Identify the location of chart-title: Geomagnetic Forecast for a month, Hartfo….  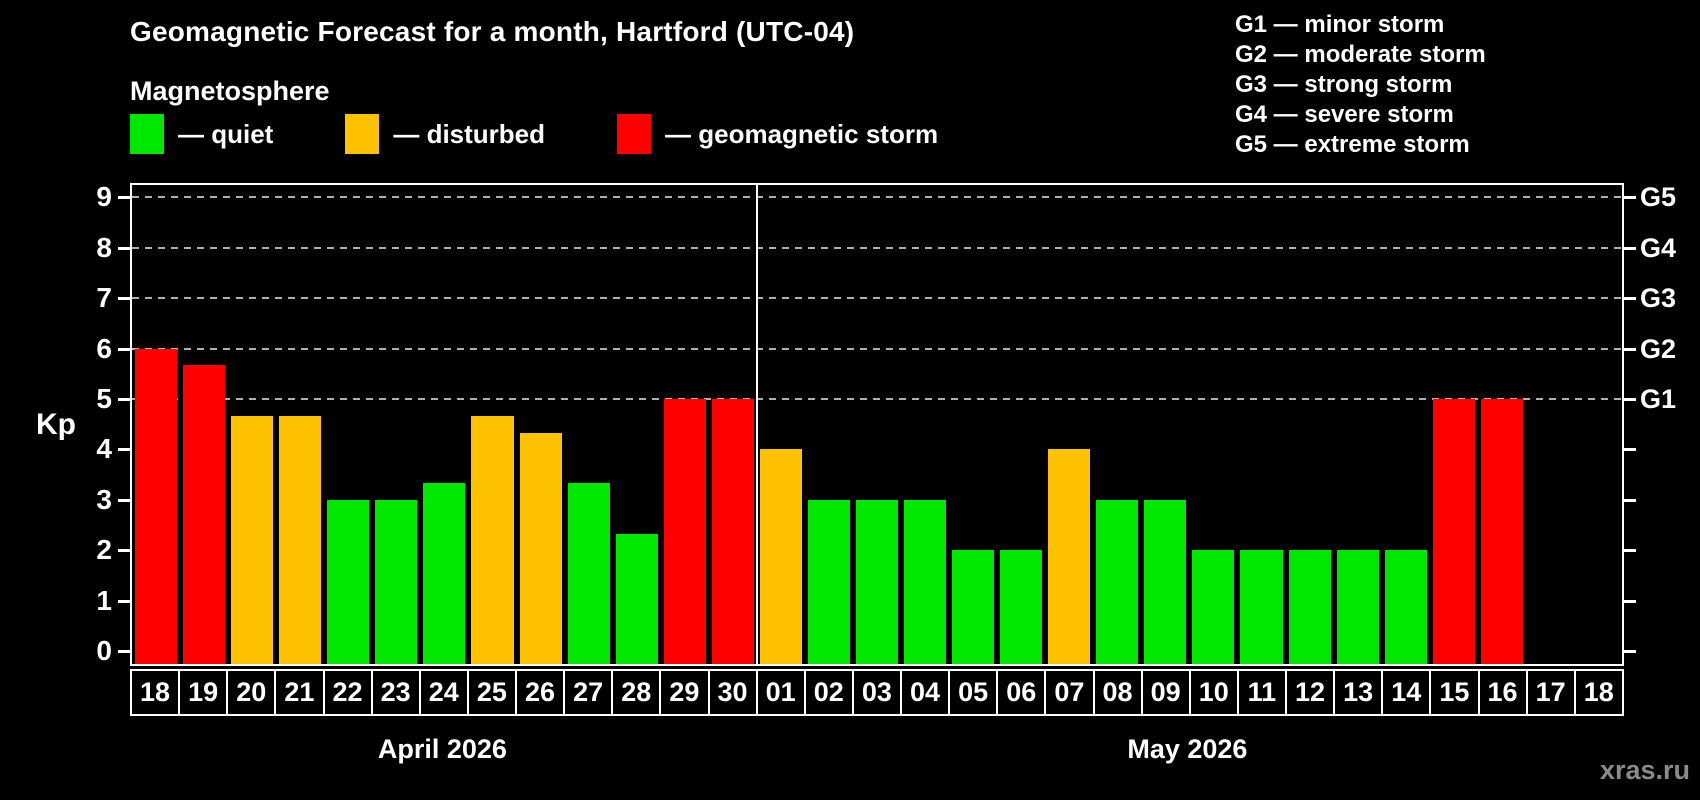
(492, 31).